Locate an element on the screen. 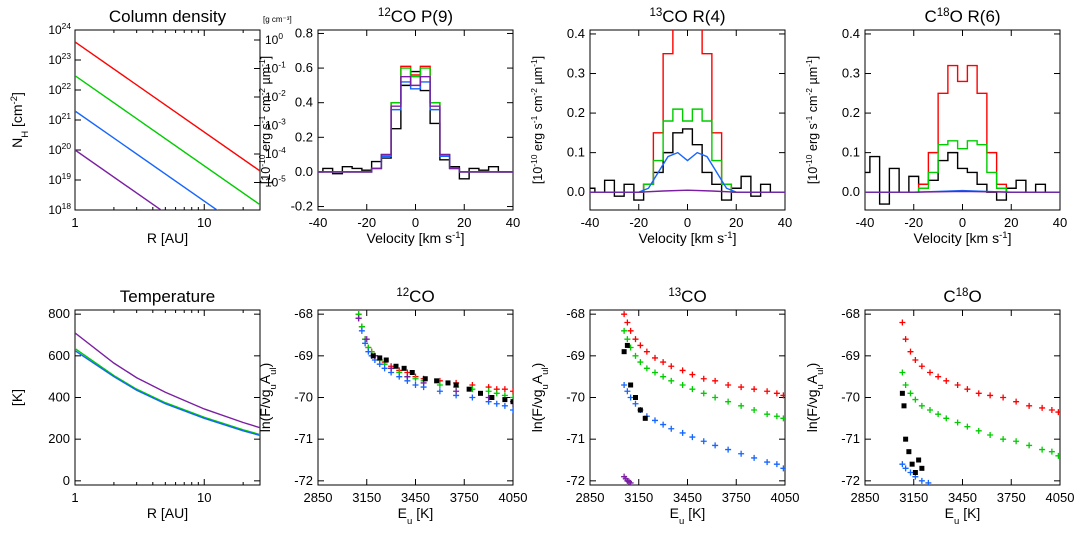 The width and height of the screenshot is (1087, 535). y-tick-label: 0.8 is located at coordinates (304, 32).